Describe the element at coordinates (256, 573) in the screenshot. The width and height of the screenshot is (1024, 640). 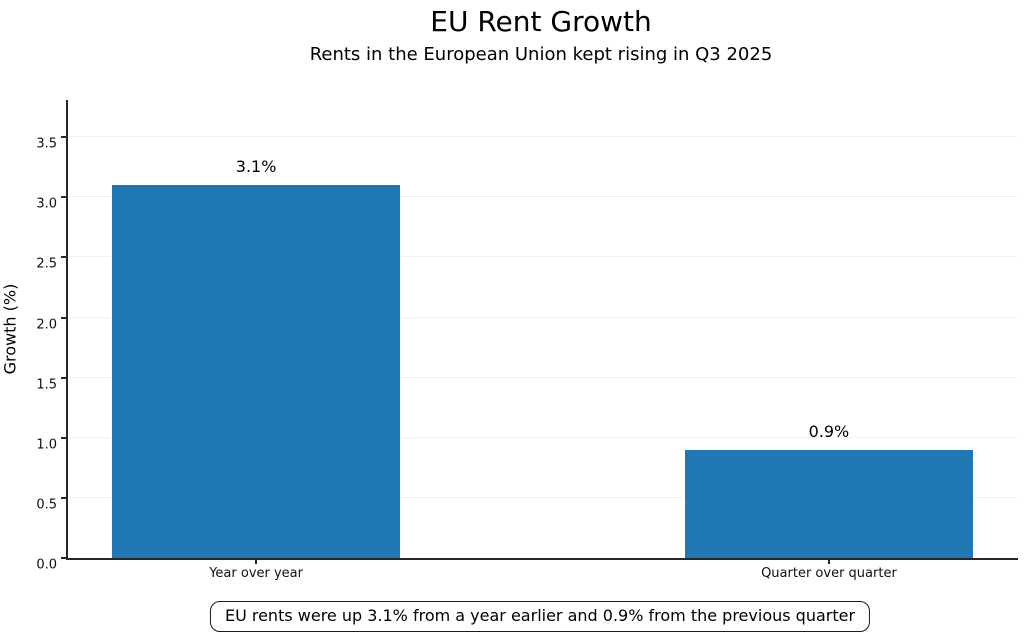
I see `x-tick-label: Year over year` at that location.